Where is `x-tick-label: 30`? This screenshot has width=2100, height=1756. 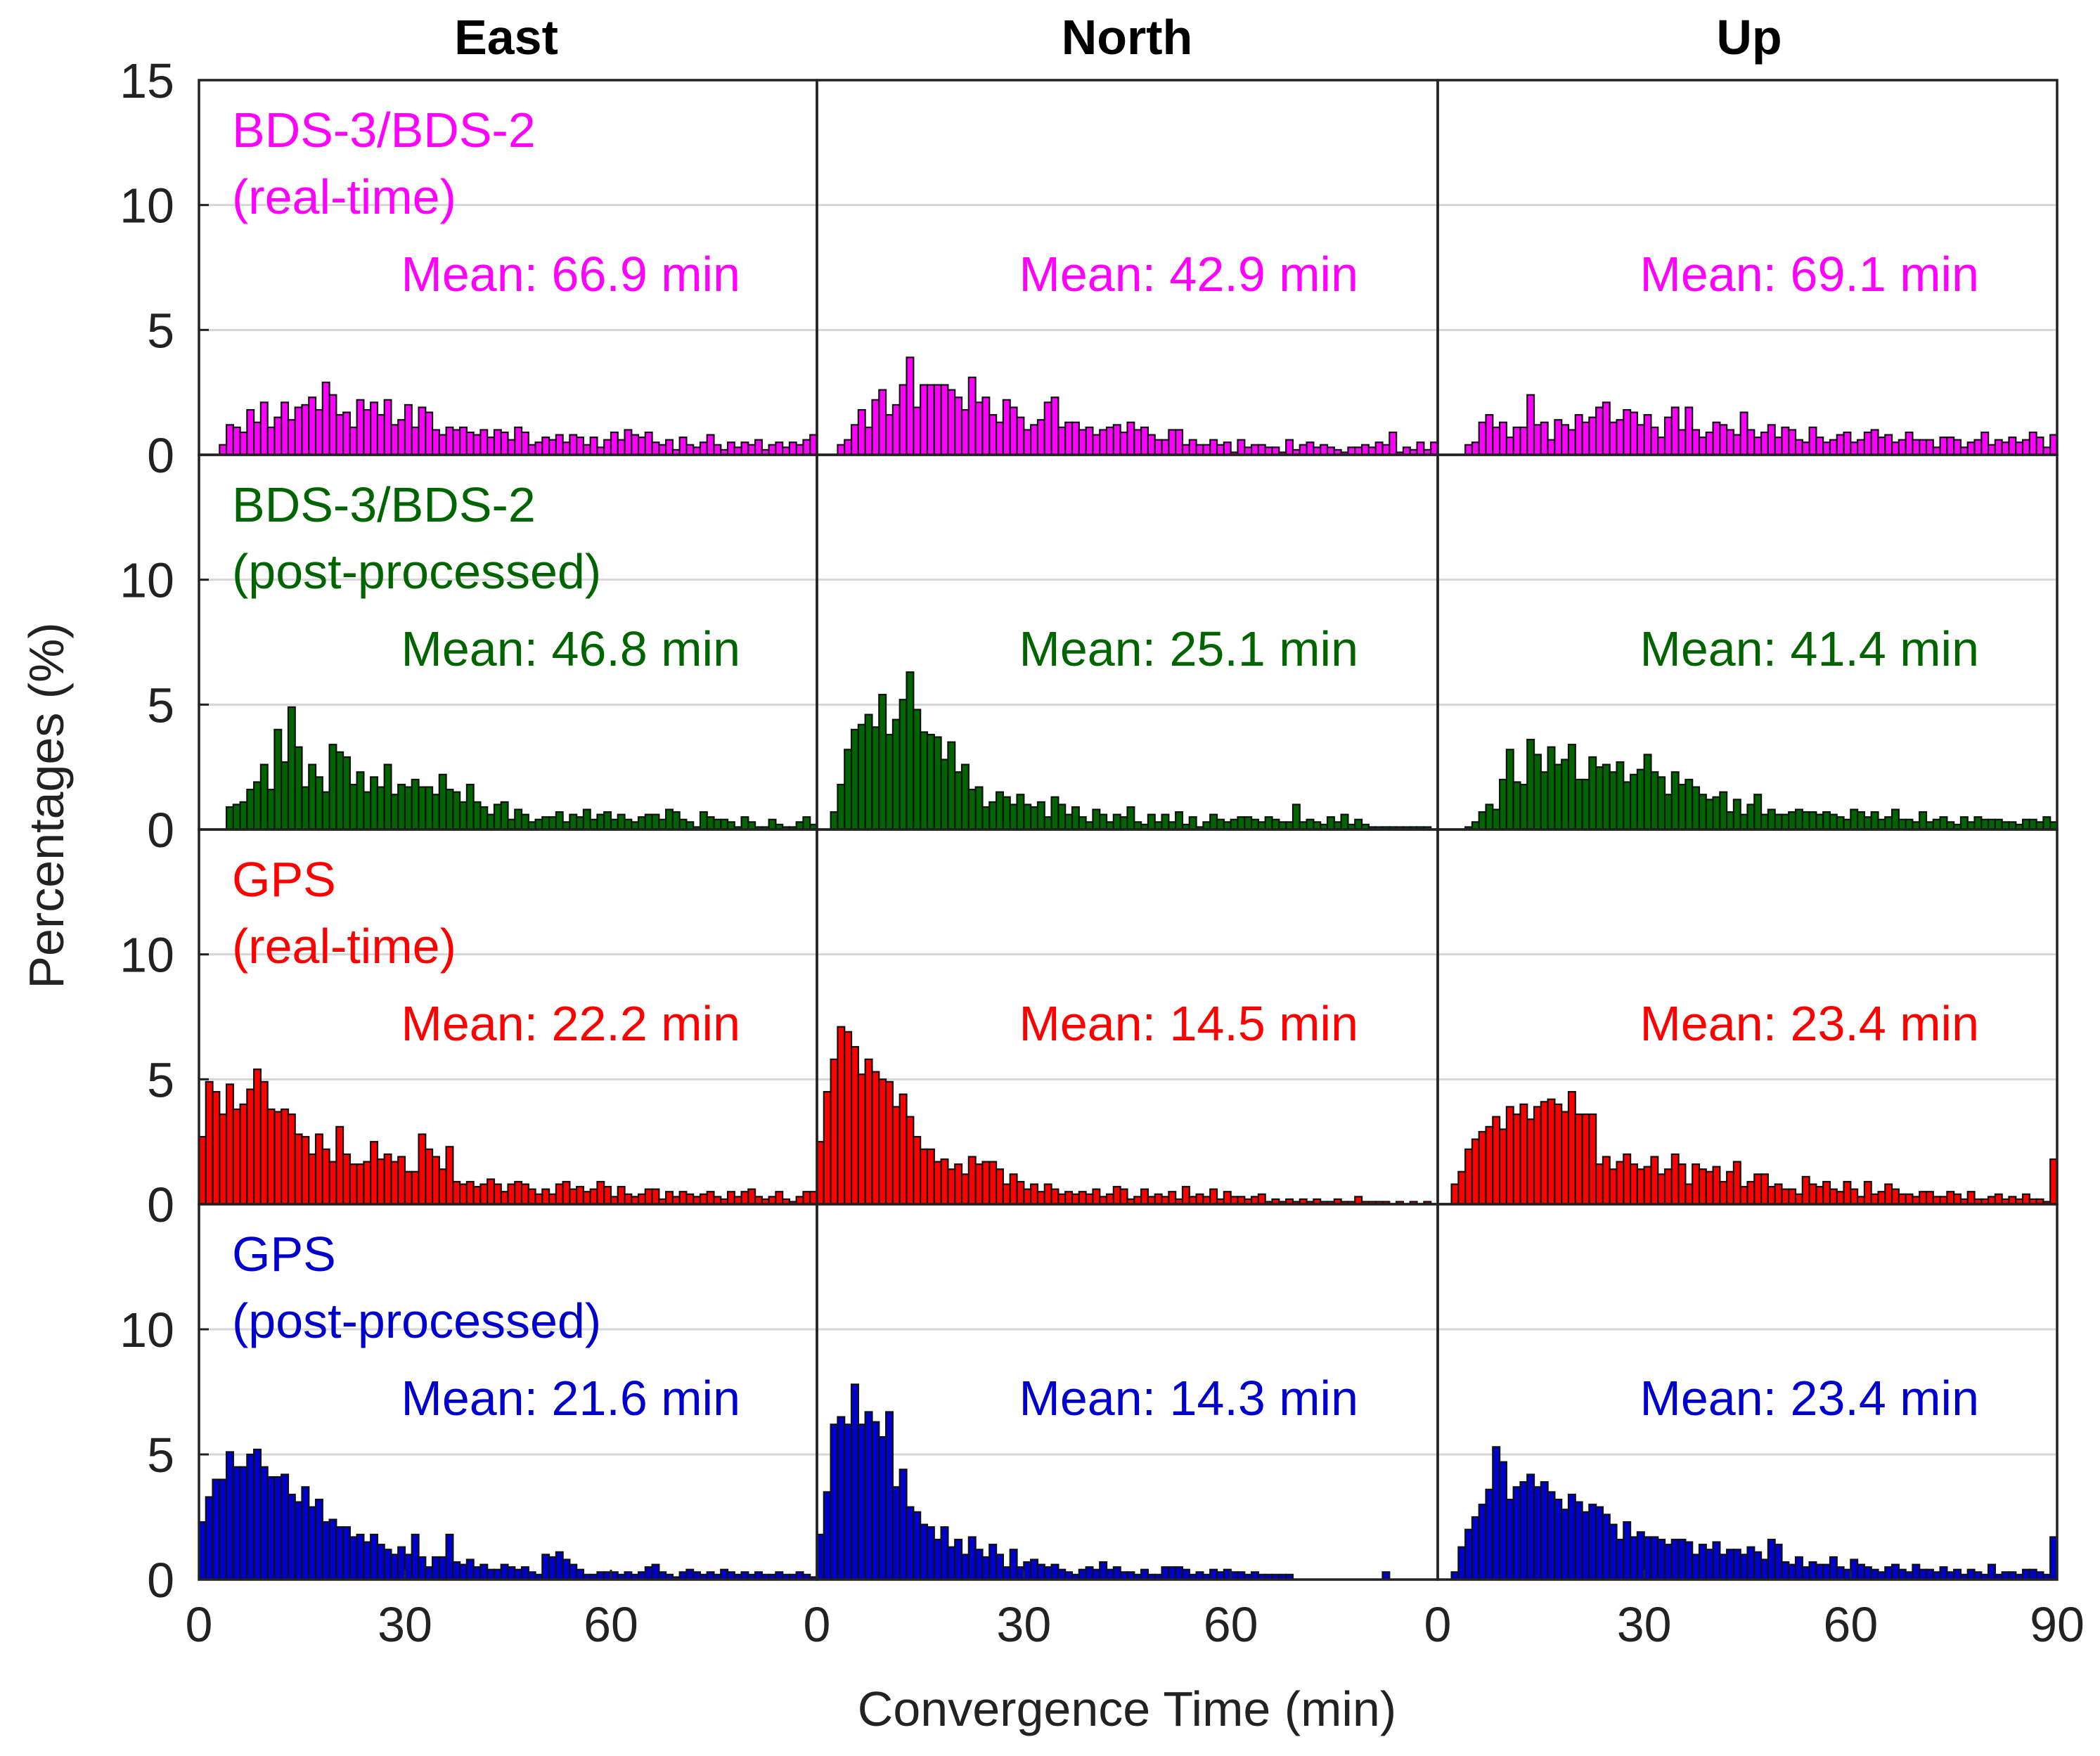 x-tick-label: 30 is located at coordinates (1644, 1624).